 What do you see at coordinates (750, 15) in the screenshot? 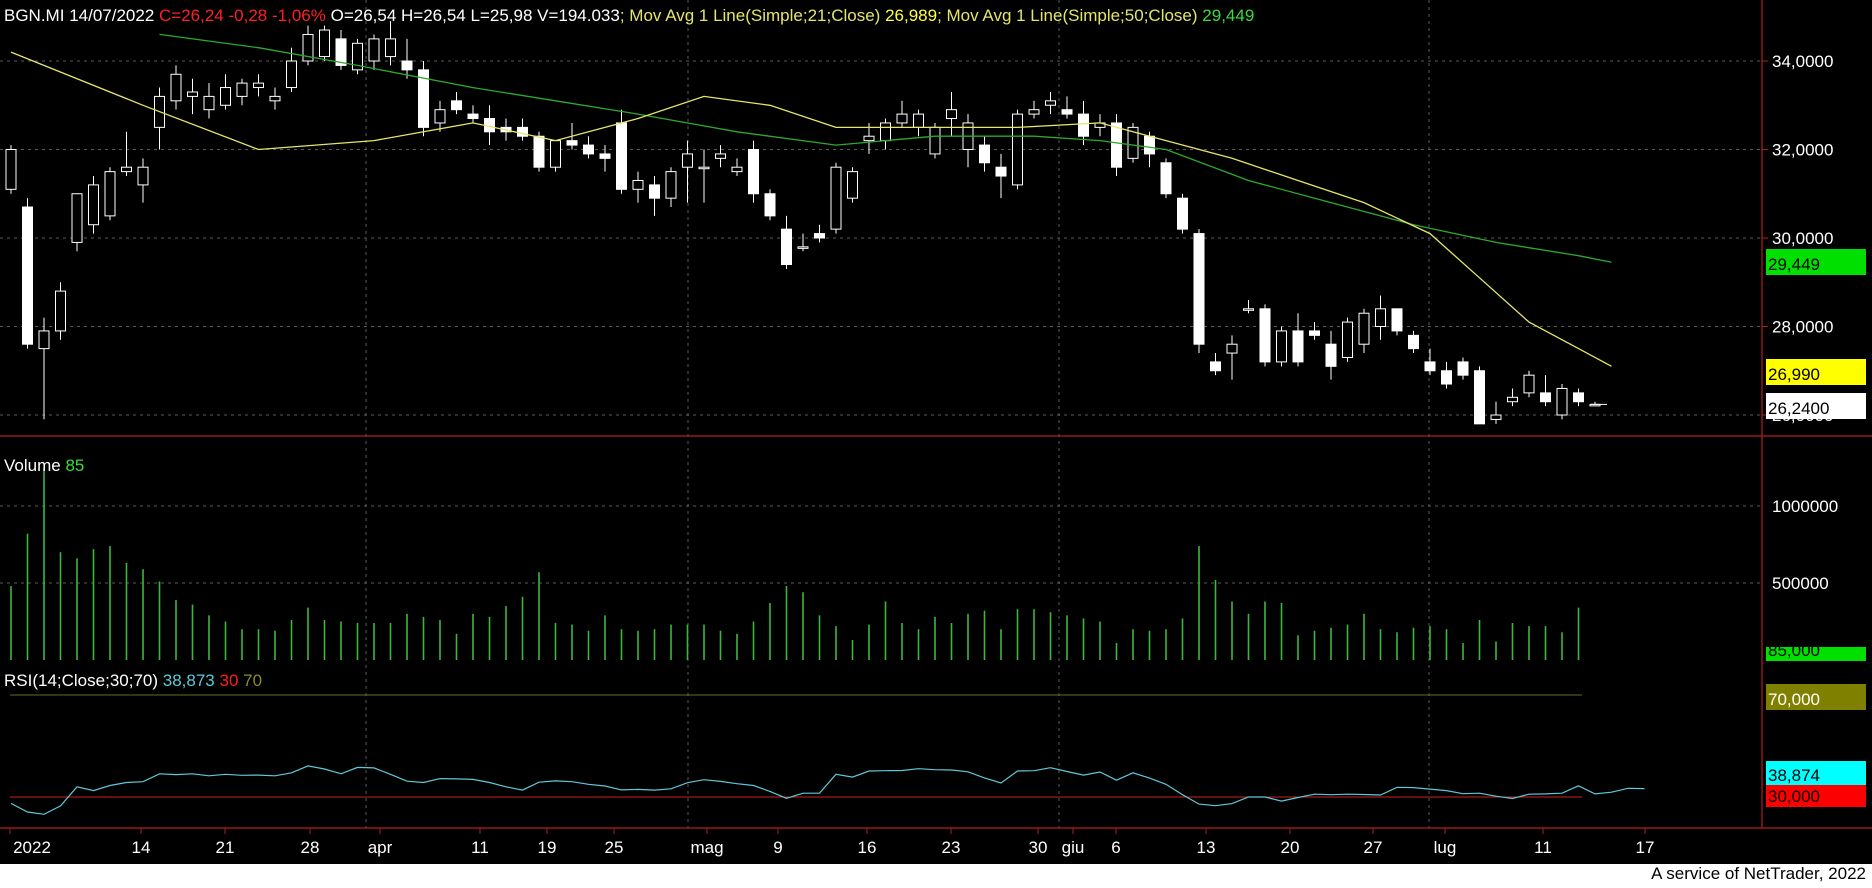
I see `ma21-label: ; Mov Avg 1 Line(Simple;21;Close)` at bounding box center [750, 15].